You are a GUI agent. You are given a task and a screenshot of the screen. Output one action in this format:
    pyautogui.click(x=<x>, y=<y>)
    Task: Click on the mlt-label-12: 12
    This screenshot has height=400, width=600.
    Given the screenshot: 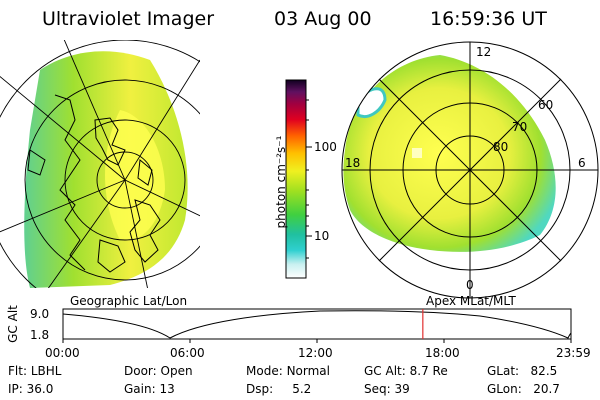 What is the action you would take?
    pyautogui.click(x=484, y=52)
    